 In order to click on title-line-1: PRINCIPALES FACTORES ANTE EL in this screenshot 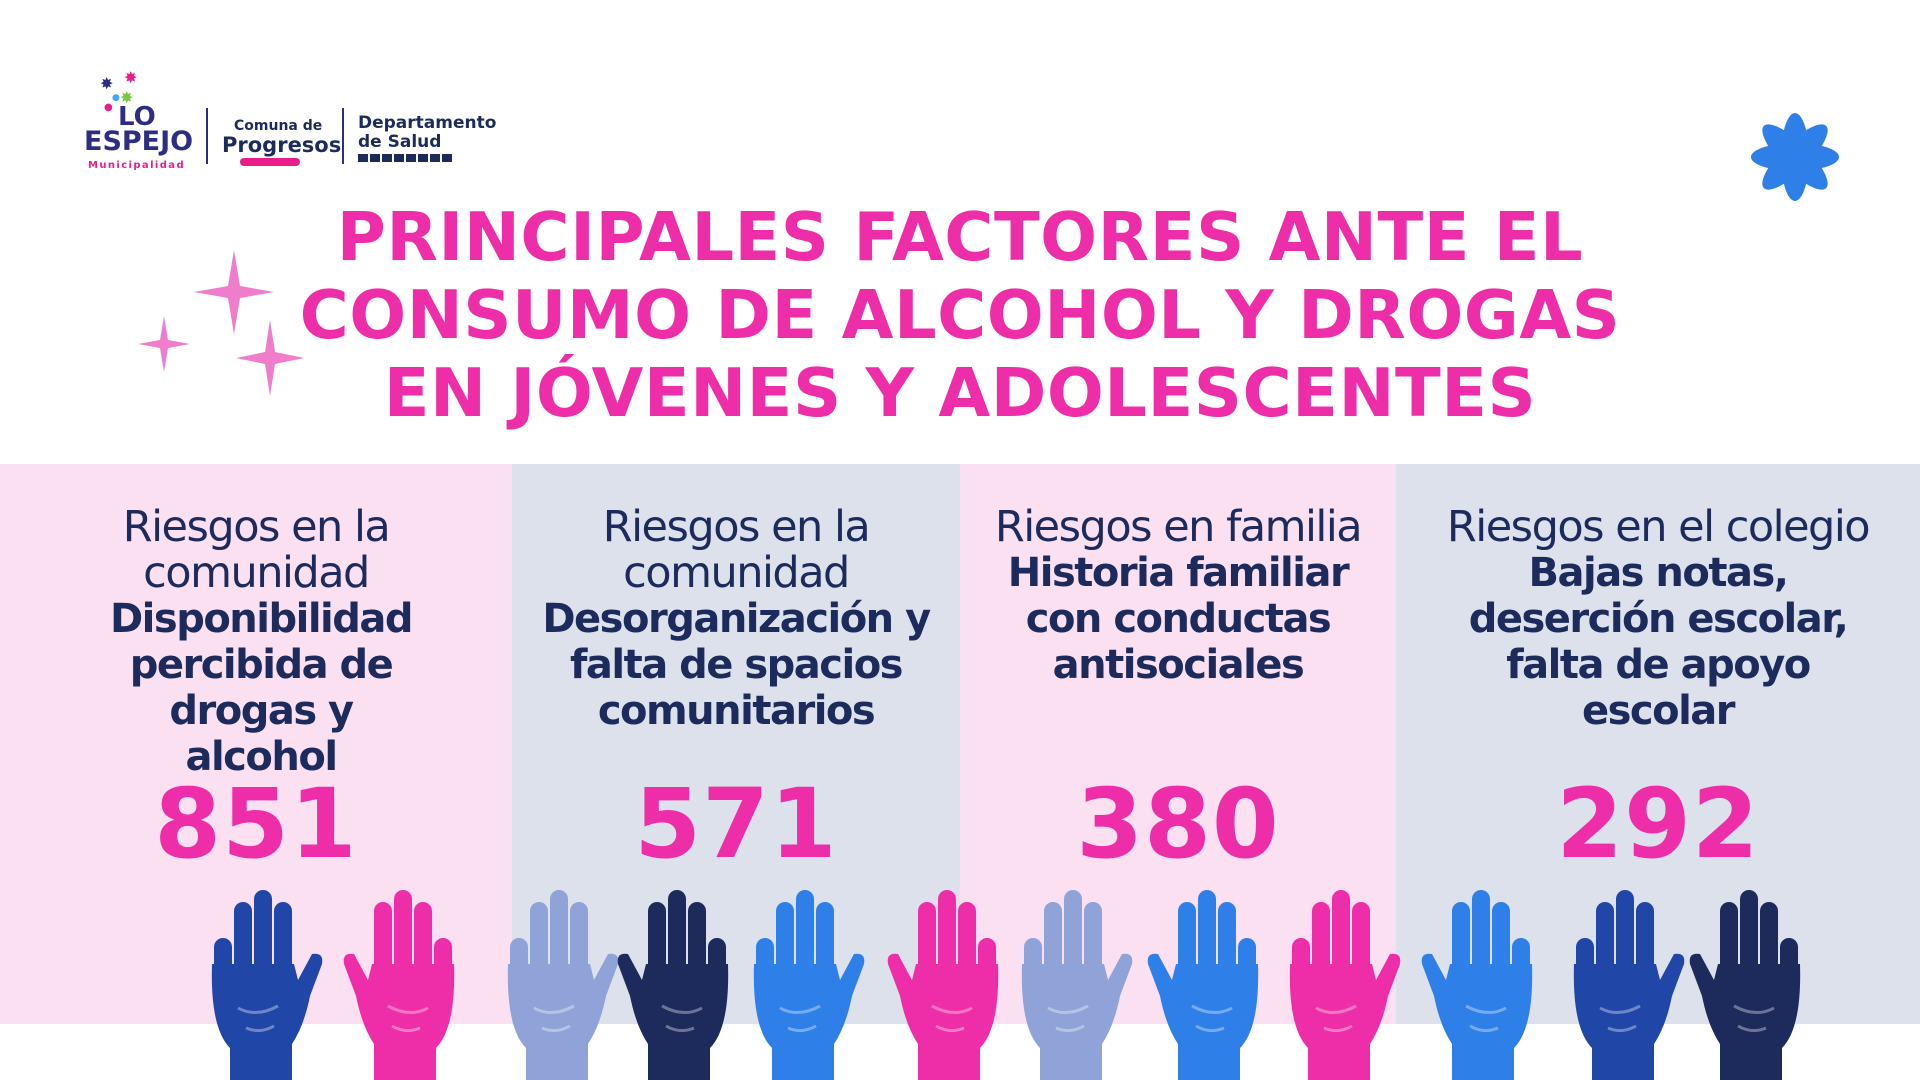, I will do `click(960, 237)`.